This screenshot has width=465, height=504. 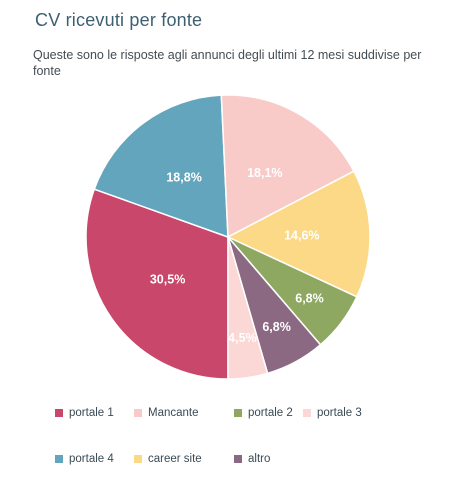 I want to click on legend-item-portale-2: portale 2, so click(x=263, y=413).